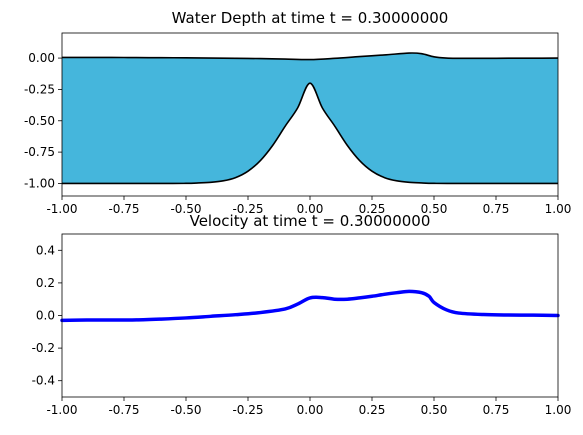 The width and height of the screenshot is (583, 435). Describe the element at coordinates (39, 183) in the screenshot. I see `water-depth-y-tick-label: -1.00` at that location.